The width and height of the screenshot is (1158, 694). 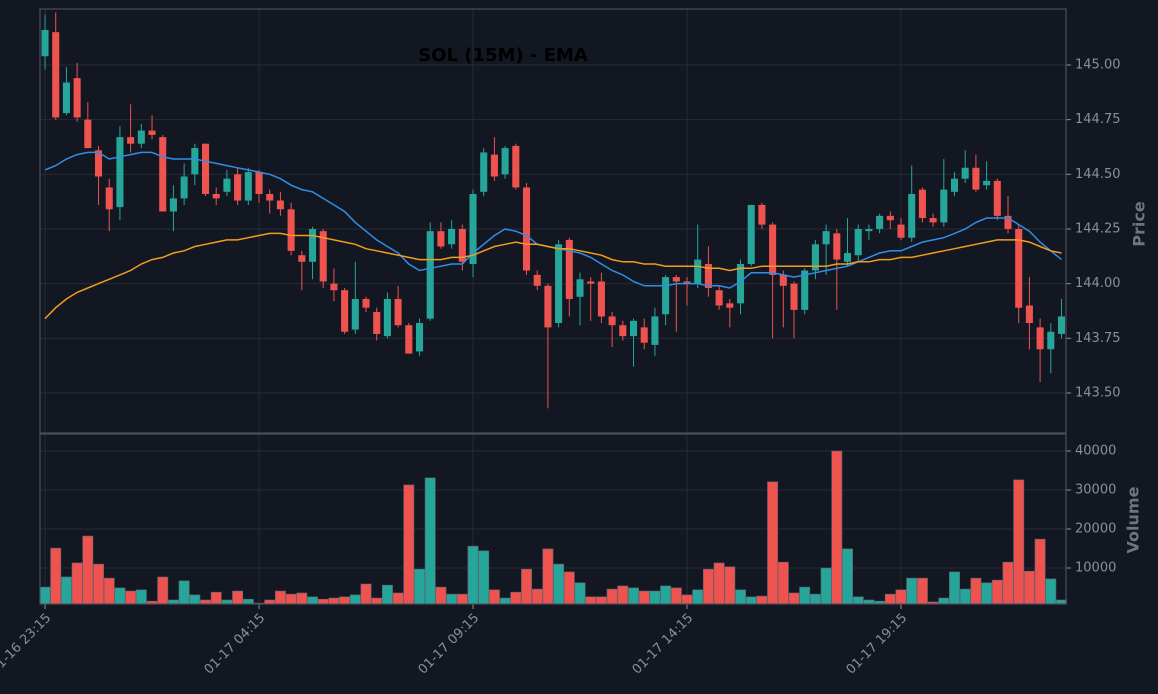 I want to click on y-tick-label: 143.50, so click(x=1098, y=392).